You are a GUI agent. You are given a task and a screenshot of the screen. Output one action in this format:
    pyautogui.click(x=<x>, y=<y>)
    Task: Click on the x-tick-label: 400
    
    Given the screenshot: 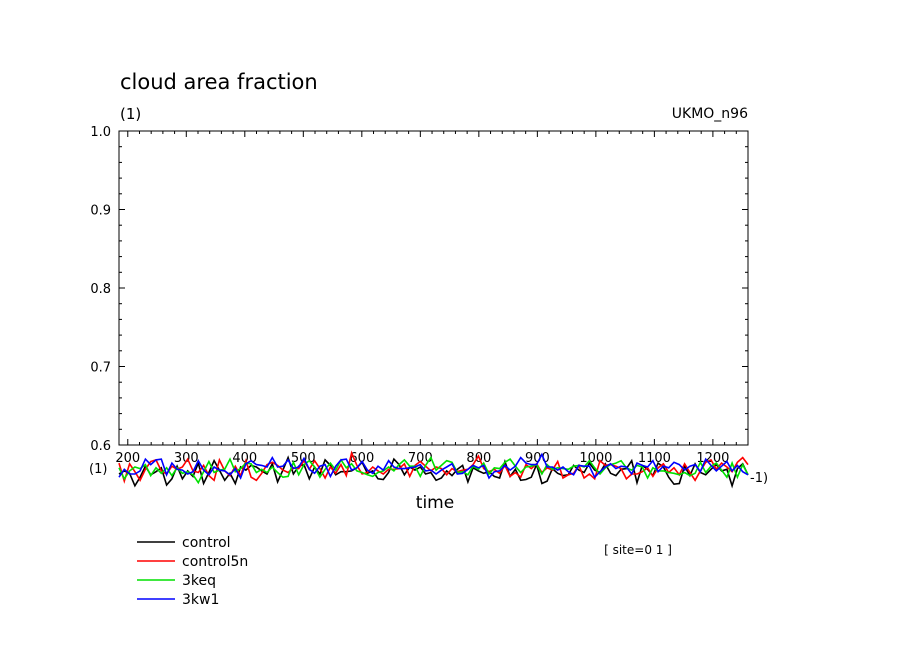 What is the action you would take?
    pyautogui.click(x=244, y=458)
    